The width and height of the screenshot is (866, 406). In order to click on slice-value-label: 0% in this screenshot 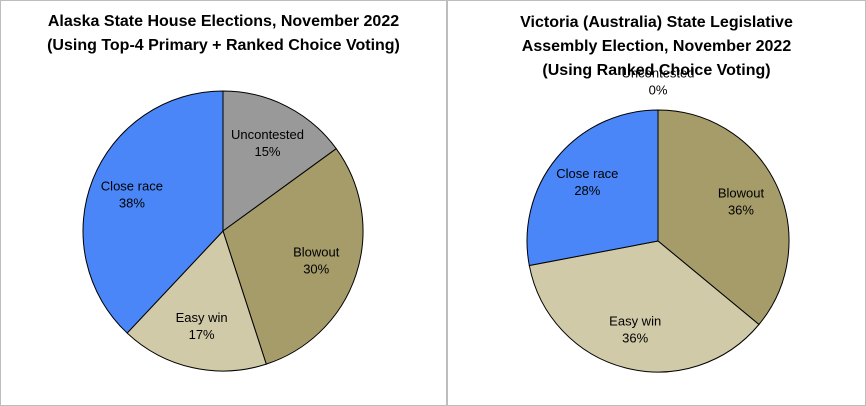, I will do `click(658, 89)`.